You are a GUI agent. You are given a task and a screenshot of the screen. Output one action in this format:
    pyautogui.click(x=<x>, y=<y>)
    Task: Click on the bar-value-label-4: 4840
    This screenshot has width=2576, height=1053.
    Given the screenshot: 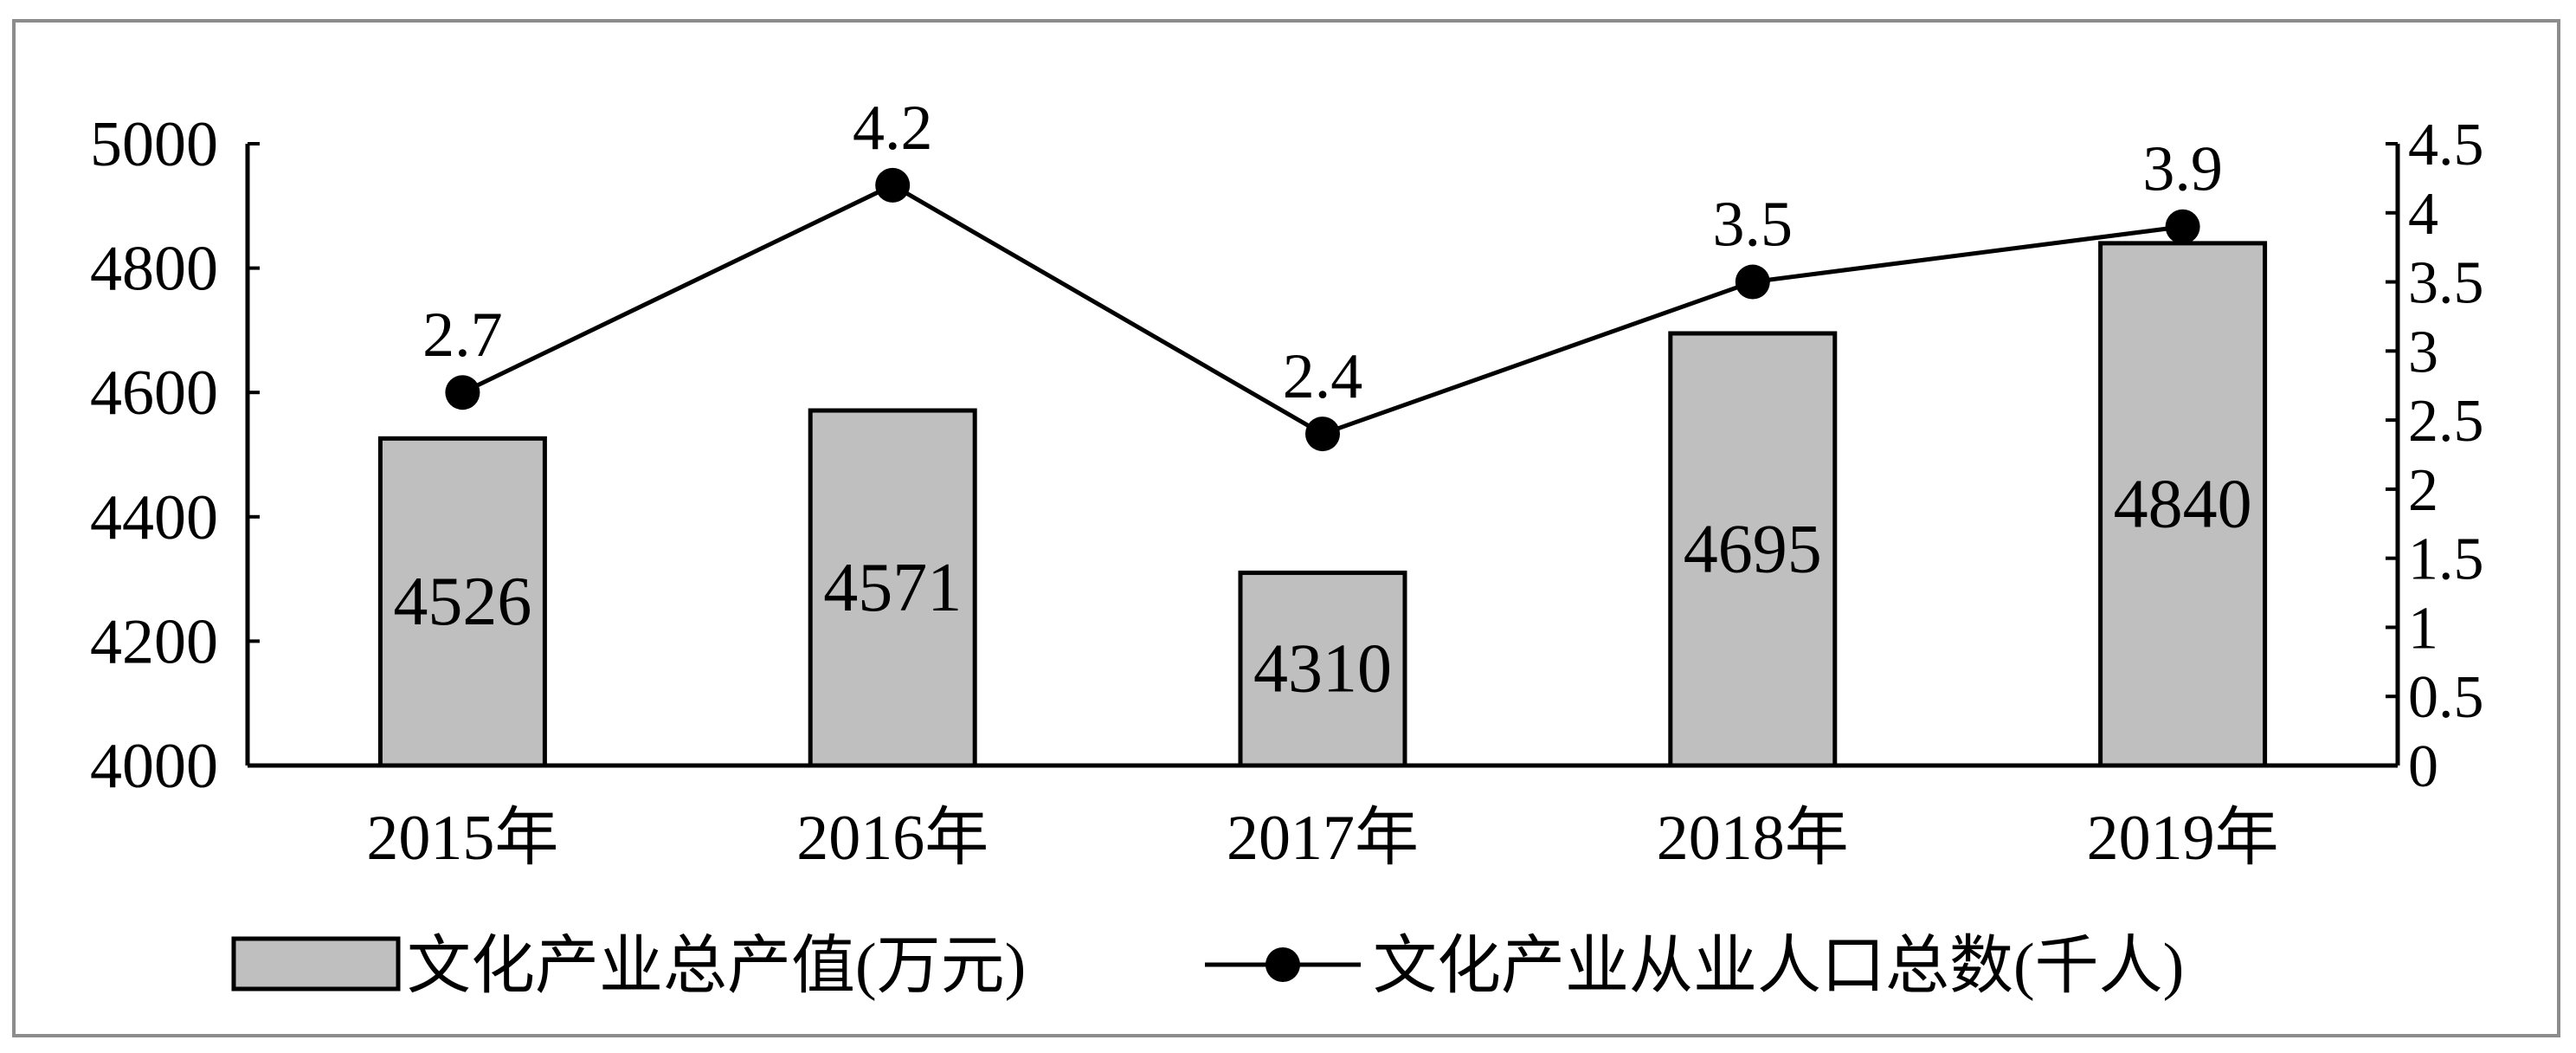 What is the action you would take?
    pyautogui.click(x=2183, y=504)
    